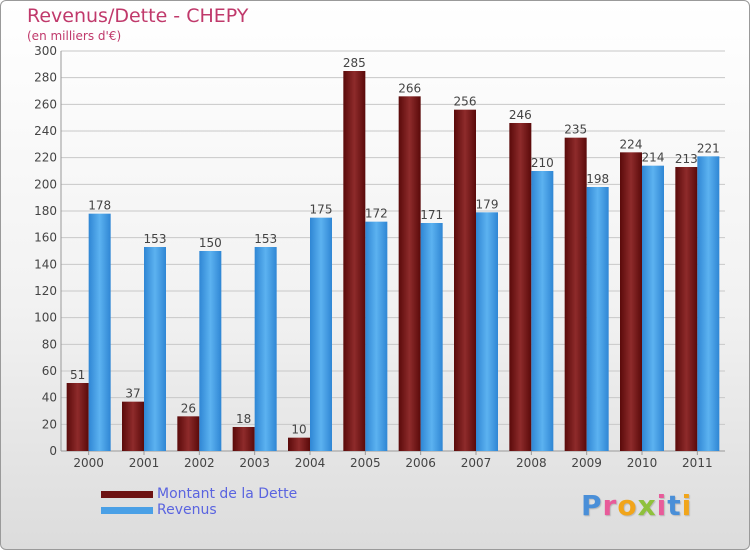 This screenshot has width=750, height=550. I want to click on y-tick-label: 0, so click(53, 451).